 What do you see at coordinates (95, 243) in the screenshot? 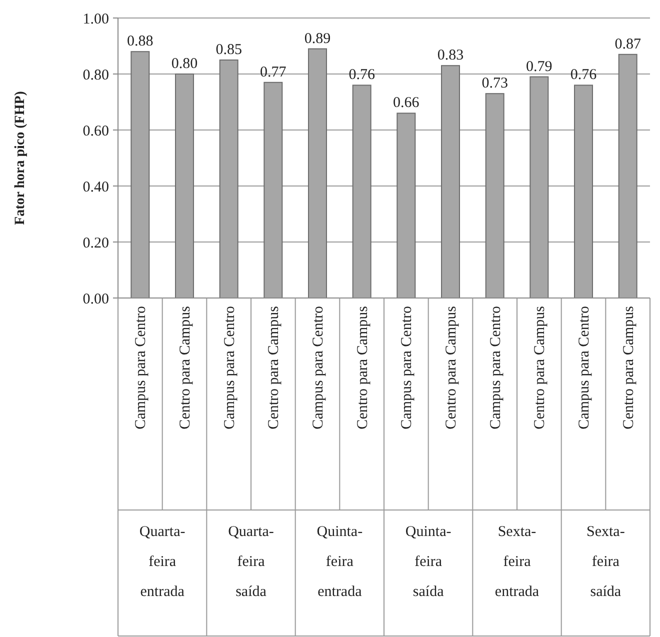
I see `y-tick-label: 0.20` at bounding box center [95, 243].